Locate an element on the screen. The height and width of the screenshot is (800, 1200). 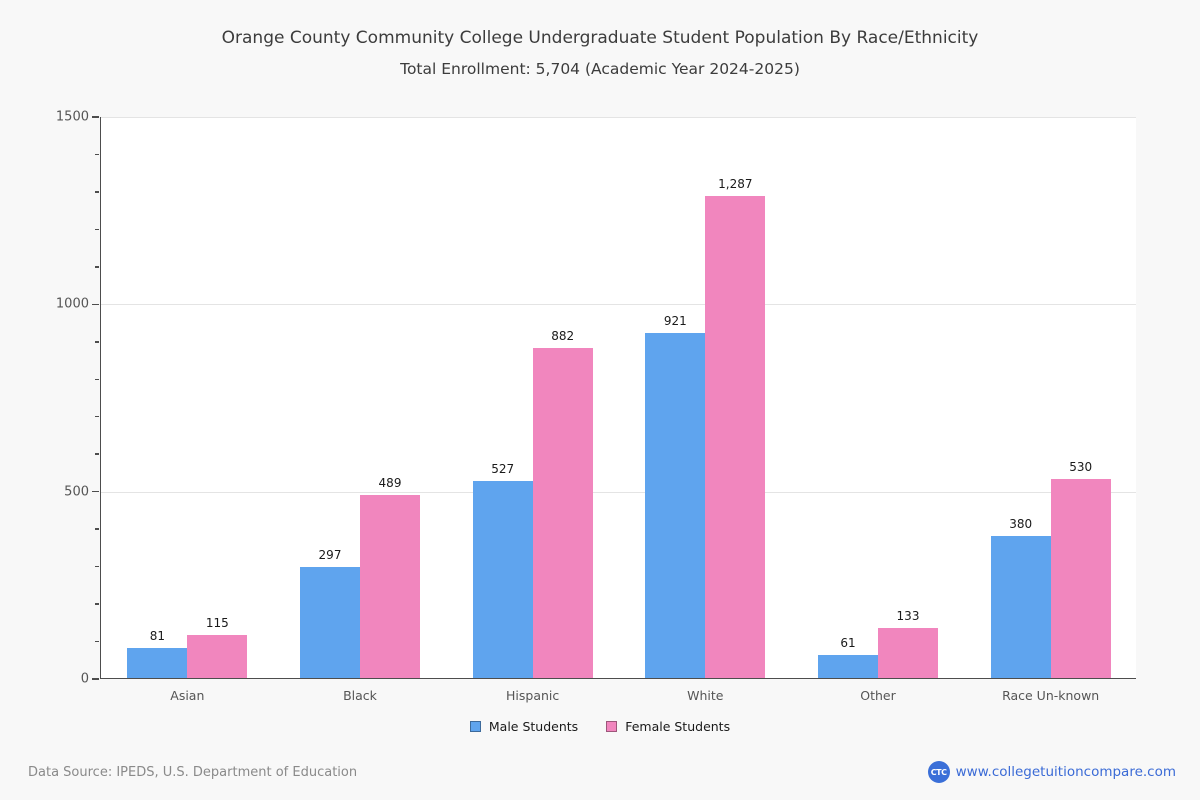
bar-value-label: 530 is located at coordinates (1081, 467).